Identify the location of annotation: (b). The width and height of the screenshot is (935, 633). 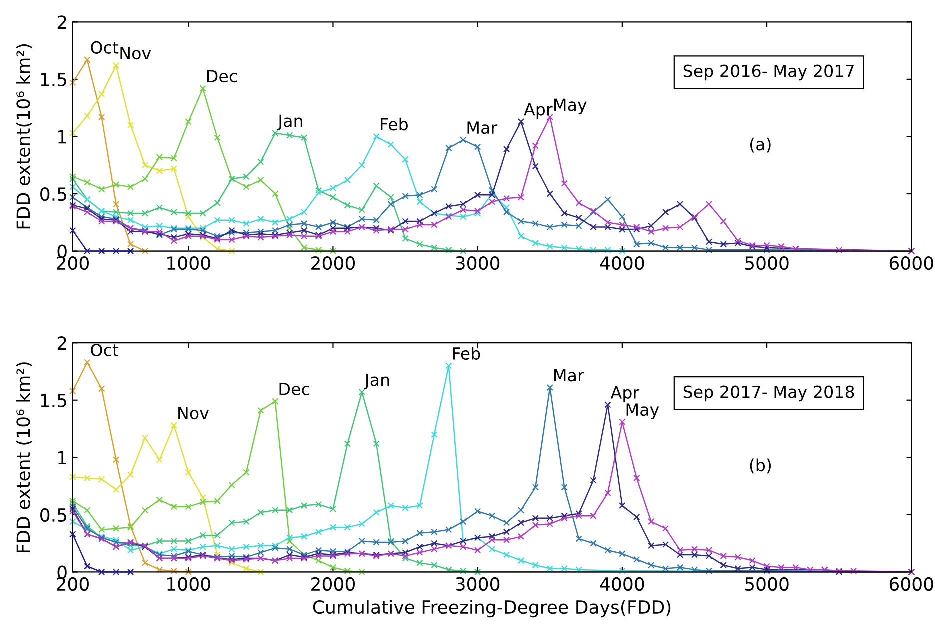
(761, 466).